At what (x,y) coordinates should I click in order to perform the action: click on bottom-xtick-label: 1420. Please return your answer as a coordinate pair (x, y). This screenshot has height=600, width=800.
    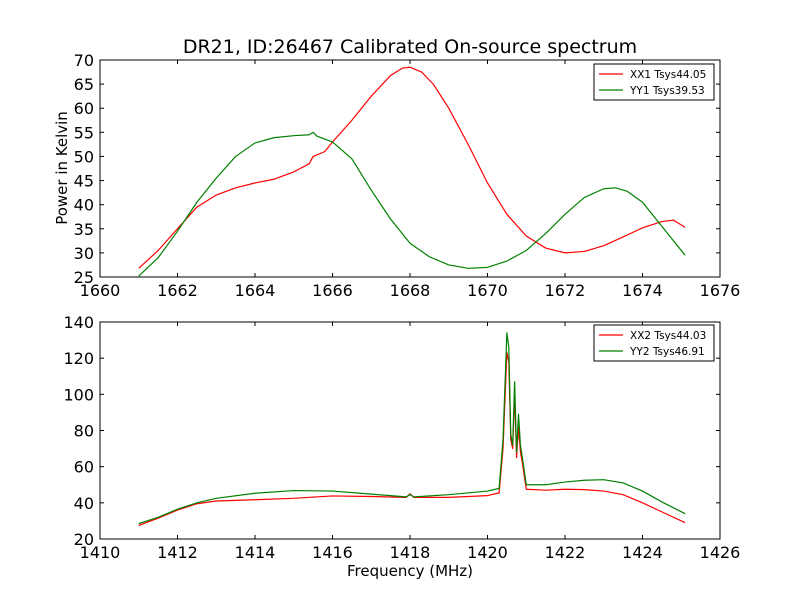
    Looking at the image, I should click on (487, 552).